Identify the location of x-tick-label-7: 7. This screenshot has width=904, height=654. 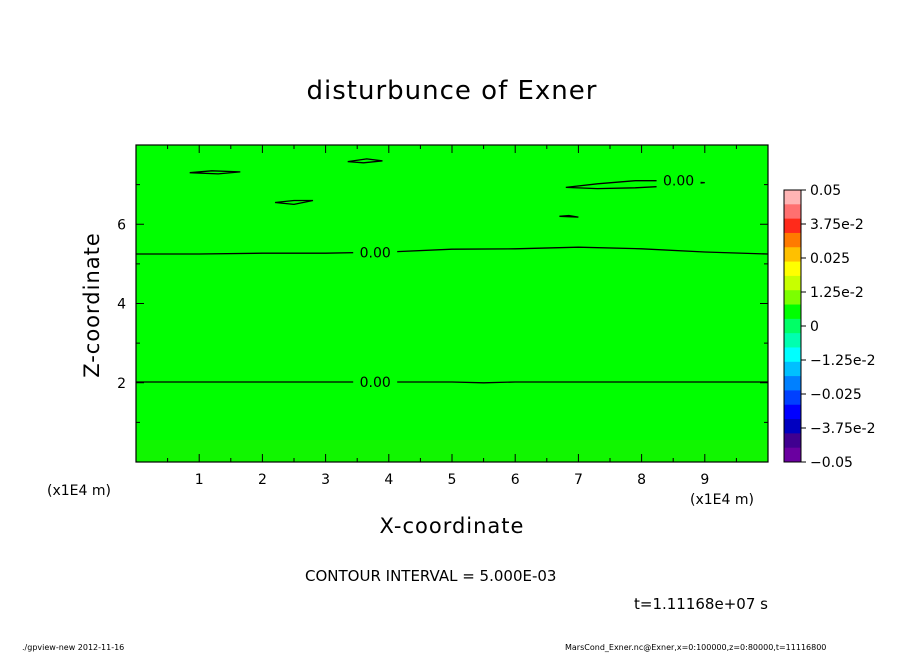
(578, 480).